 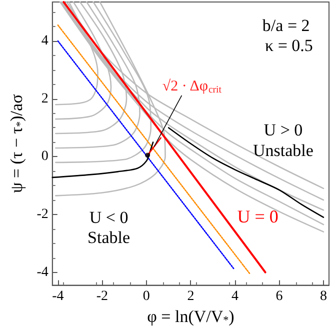 I want to click on y-tick-label: -2, so click(x=42, y=214).